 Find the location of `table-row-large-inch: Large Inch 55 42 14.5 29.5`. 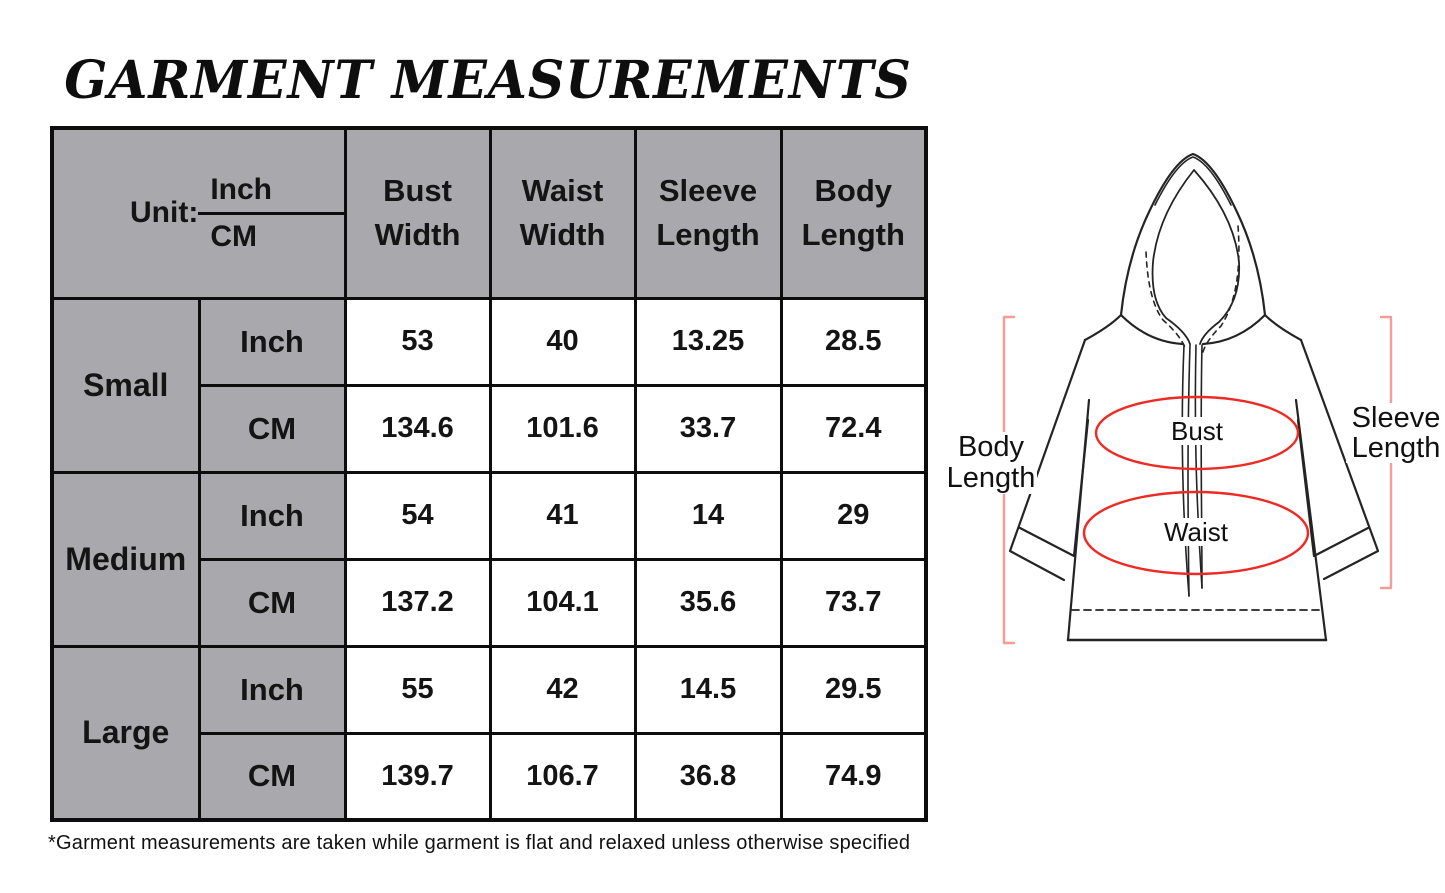

table-row-large-inch: Large Inch 55 42 14.5 29.5 is located at coordinates (489, 733).